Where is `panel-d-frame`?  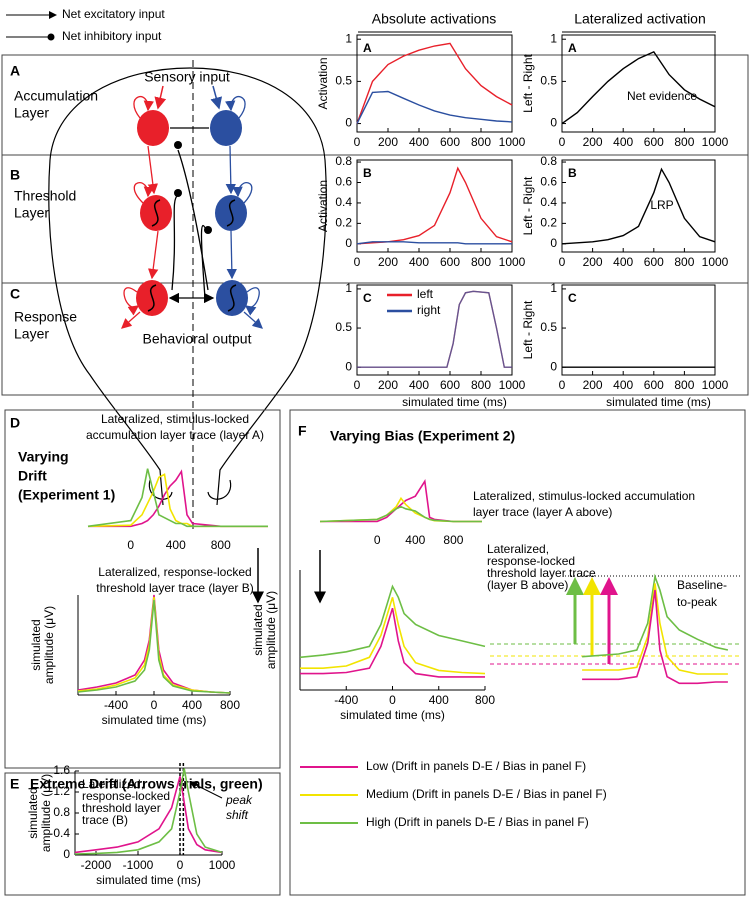 panel-d-frame is located at coordinates (142, 589).